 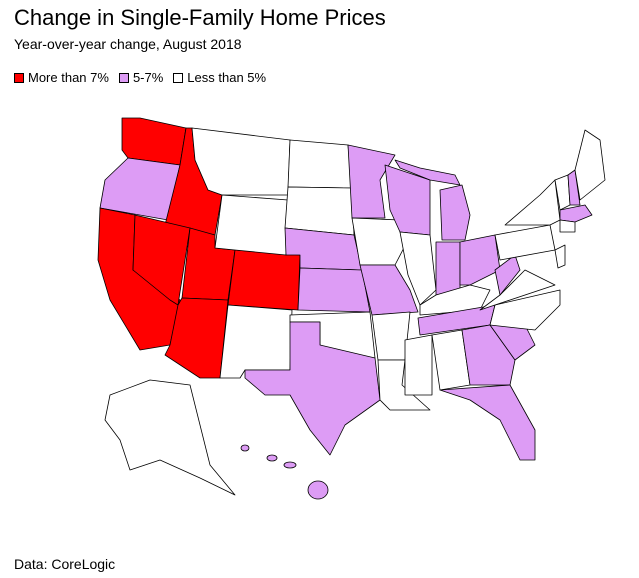 I want to click on legend-label: Less than 5%, so click(x=227, y=77).